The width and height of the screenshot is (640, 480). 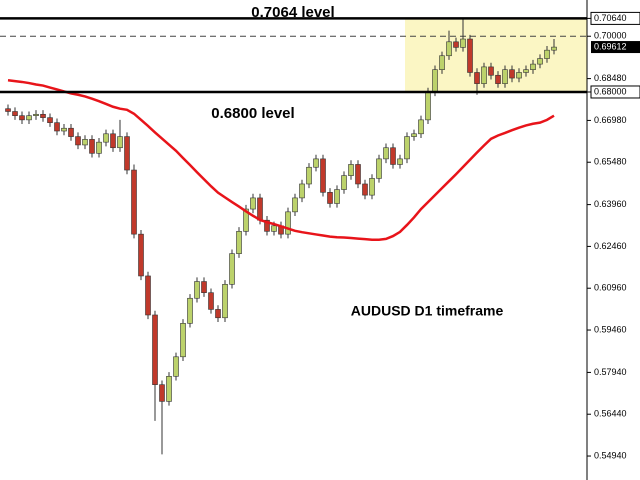 What do you see at coordinates (292, 12) in the screenshot?
I see `level-label: 0.7064 level` at bounding box center [292, 12].